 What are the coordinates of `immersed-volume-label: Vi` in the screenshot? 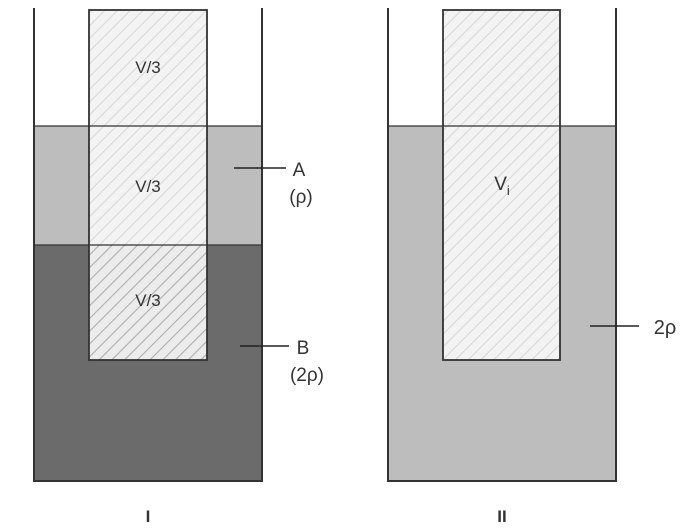 It's located at (502, 186).